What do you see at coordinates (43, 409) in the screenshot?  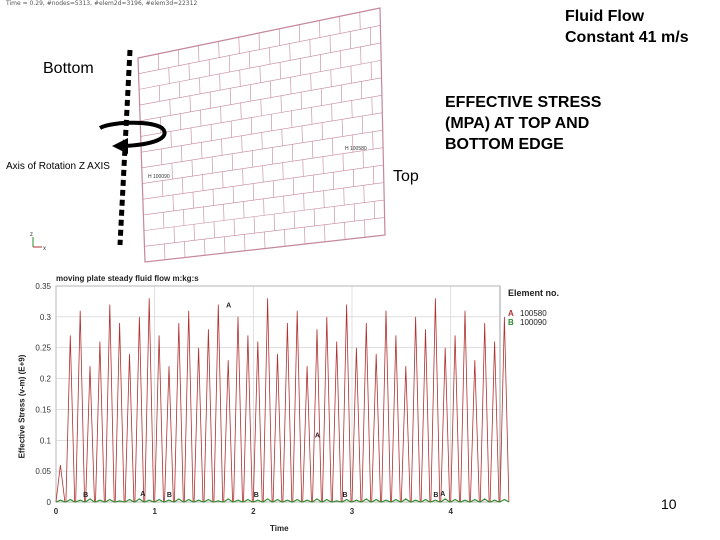 I see `y-tick-label: 0.15` at bounding box center [43, 409].